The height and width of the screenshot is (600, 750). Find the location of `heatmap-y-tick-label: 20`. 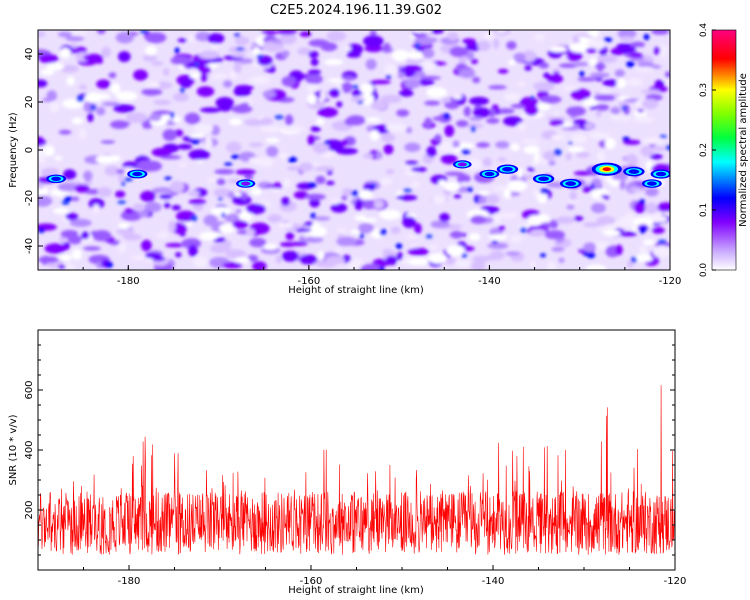

heatmap-y-tick-label: 20 is located at coordinates (29, 102).